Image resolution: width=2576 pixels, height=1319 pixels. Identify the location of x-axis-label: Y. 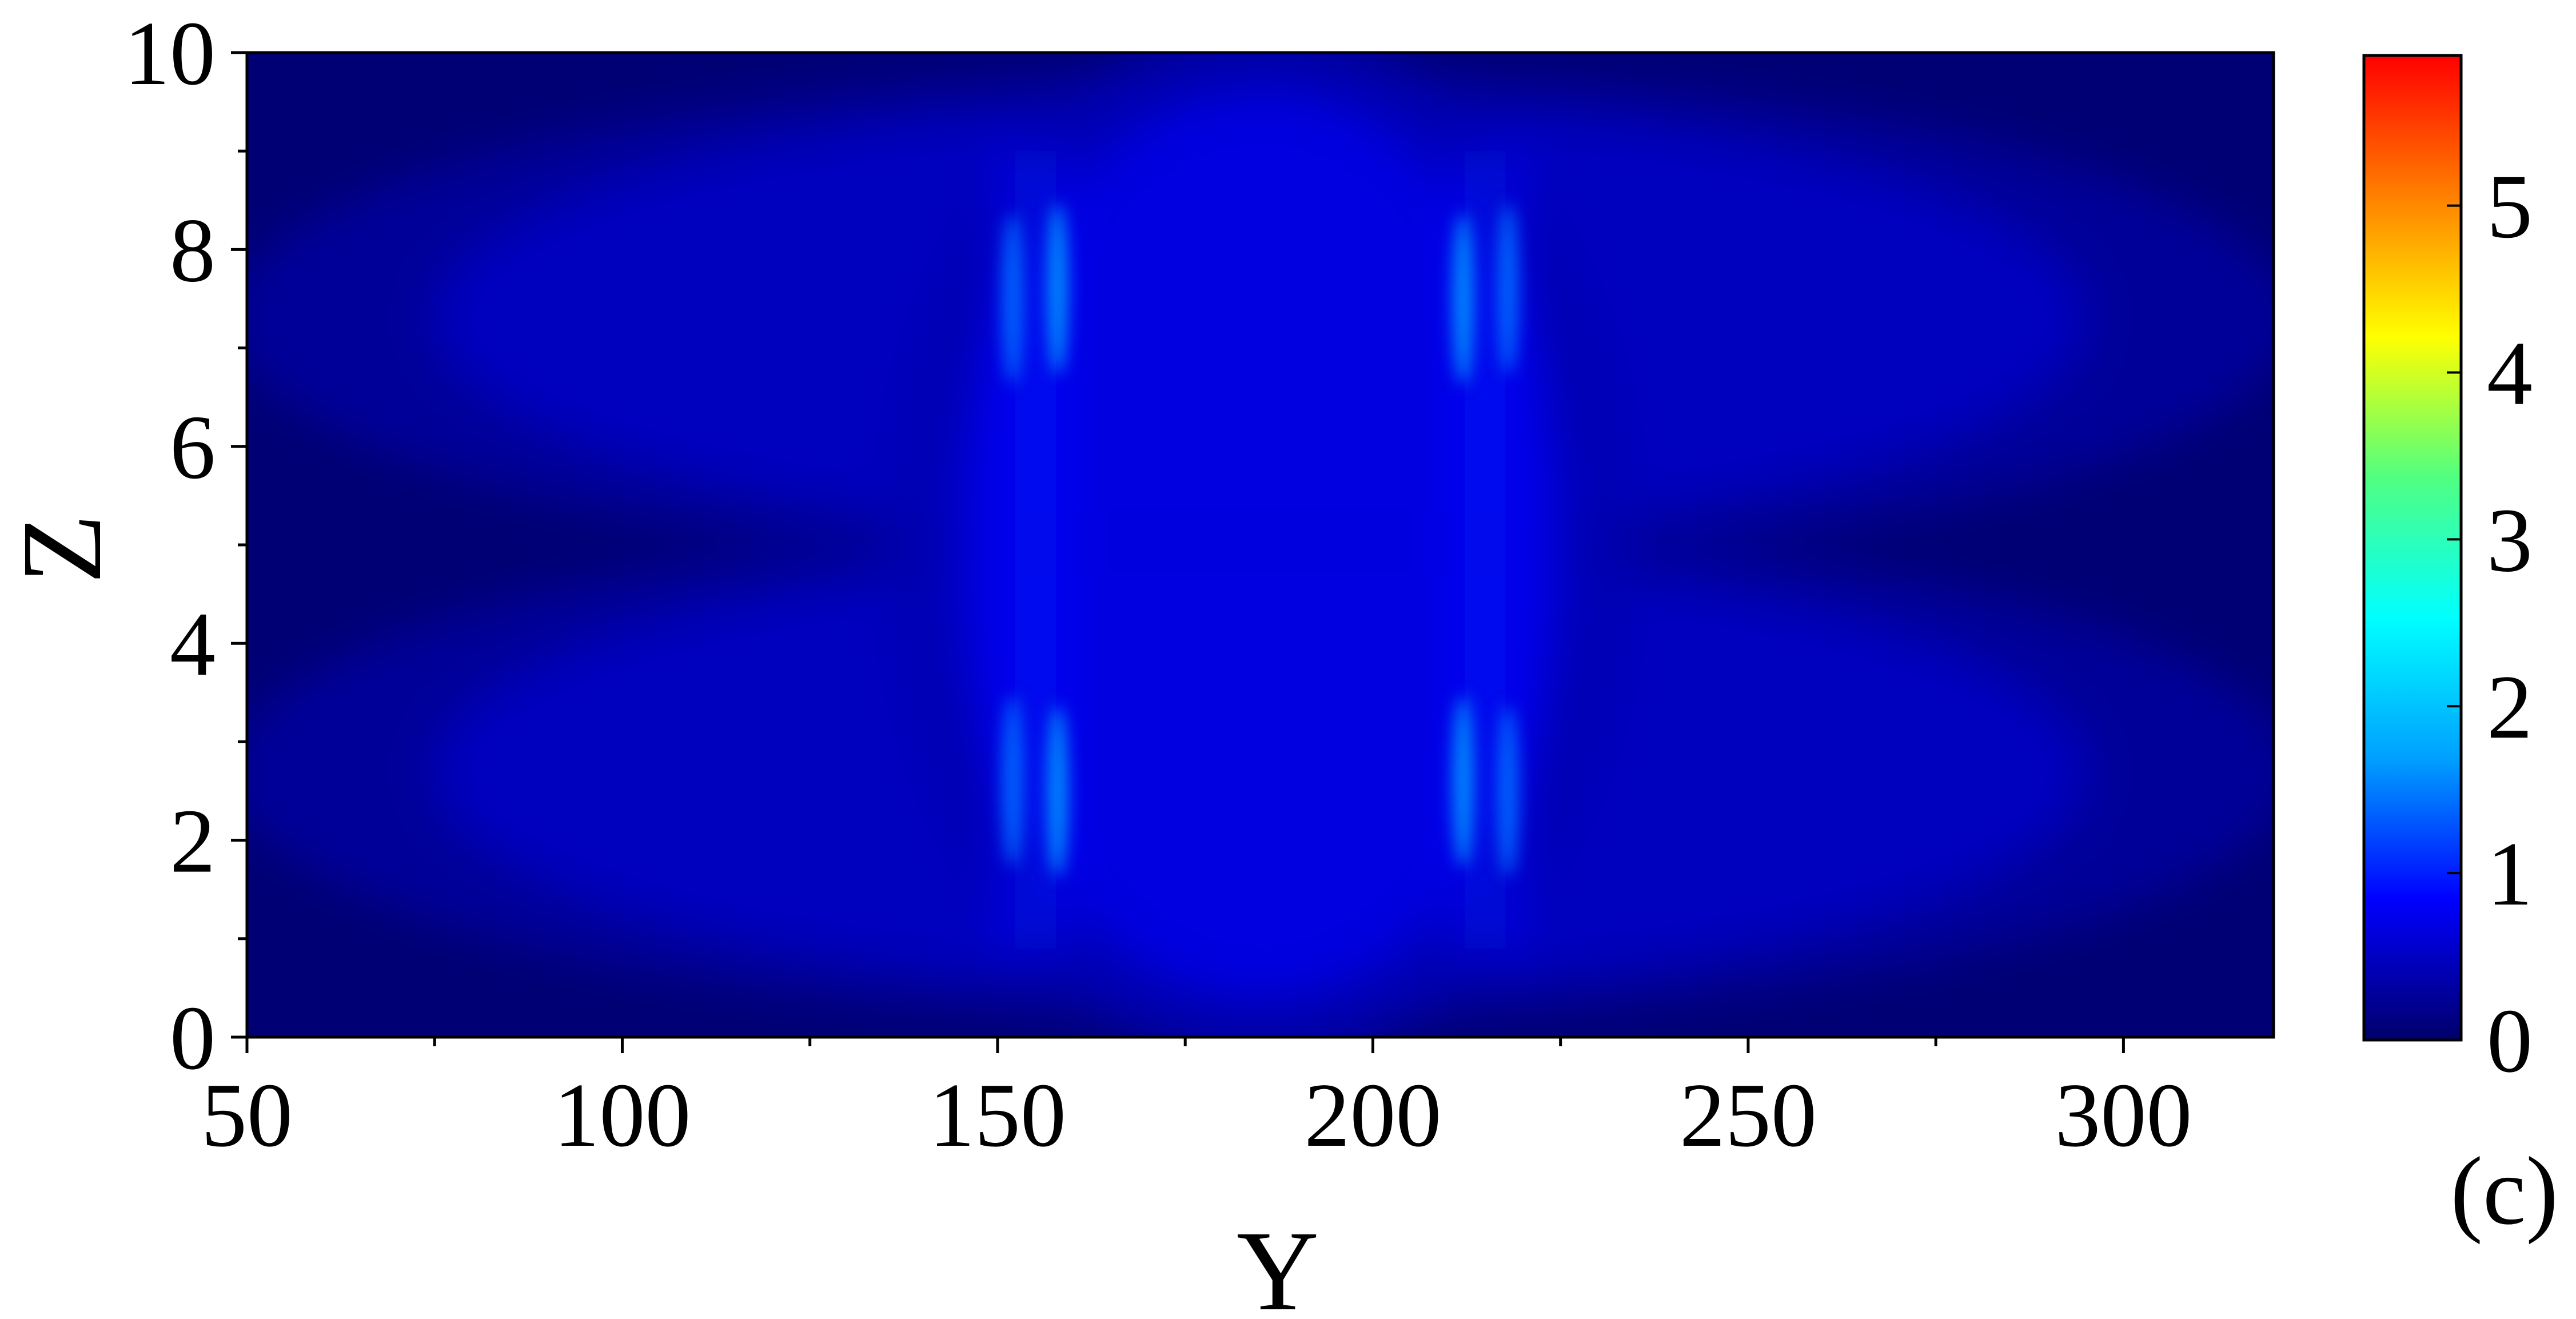
(1278, 1263).